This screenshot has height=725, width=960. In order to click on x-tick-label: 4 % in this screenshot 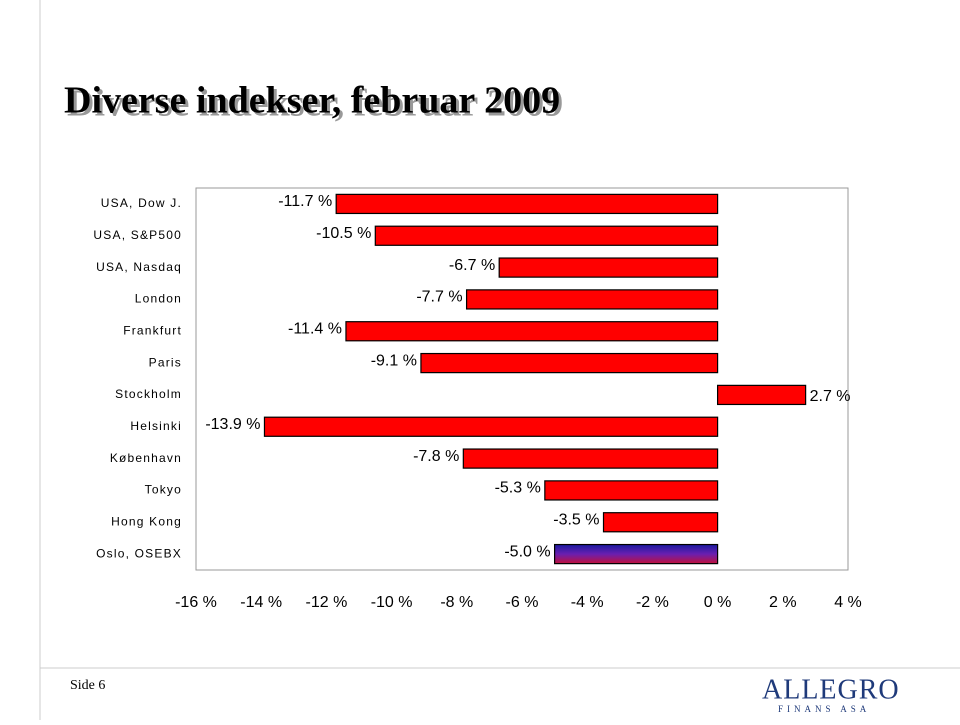, I will do `click(848, 602)`.